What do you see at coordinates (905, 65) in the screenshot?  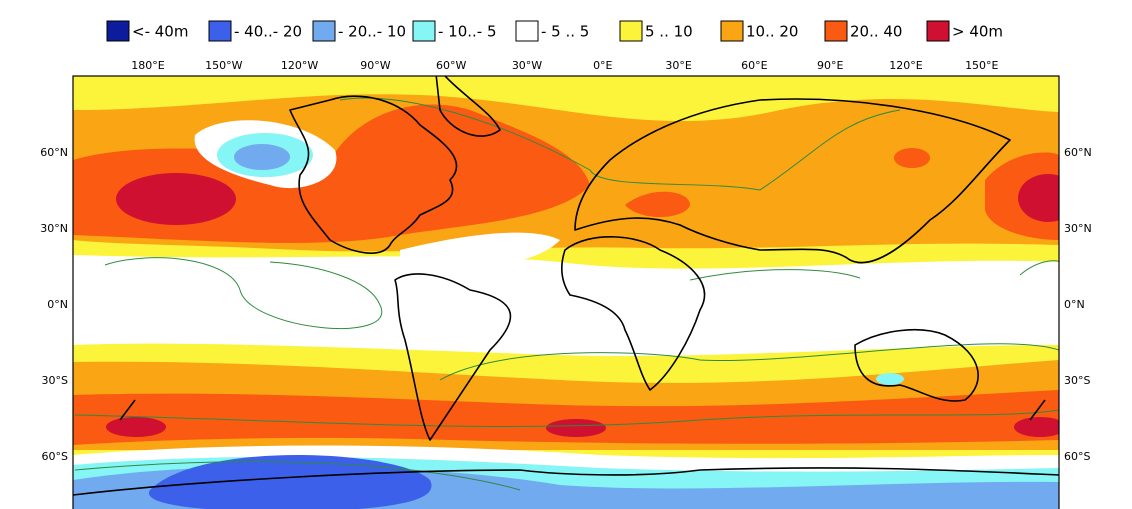 I see `longitude-label: 120°E` at bounding box center [905, 65].